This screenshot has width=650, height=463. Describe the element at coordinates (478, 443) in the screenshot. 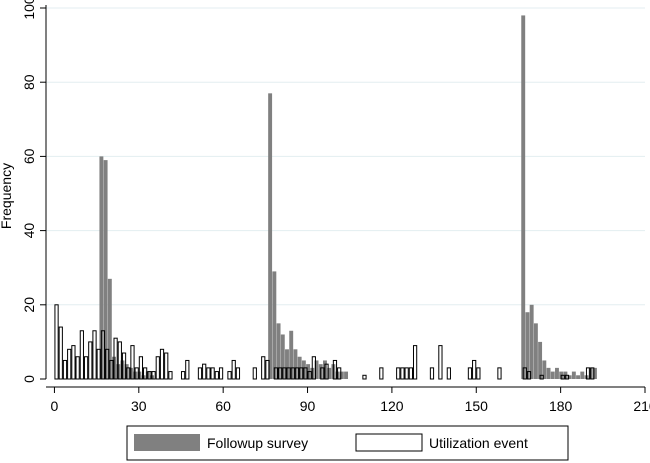

I see `legend-label-utilization-event: Utilization event` at that location.